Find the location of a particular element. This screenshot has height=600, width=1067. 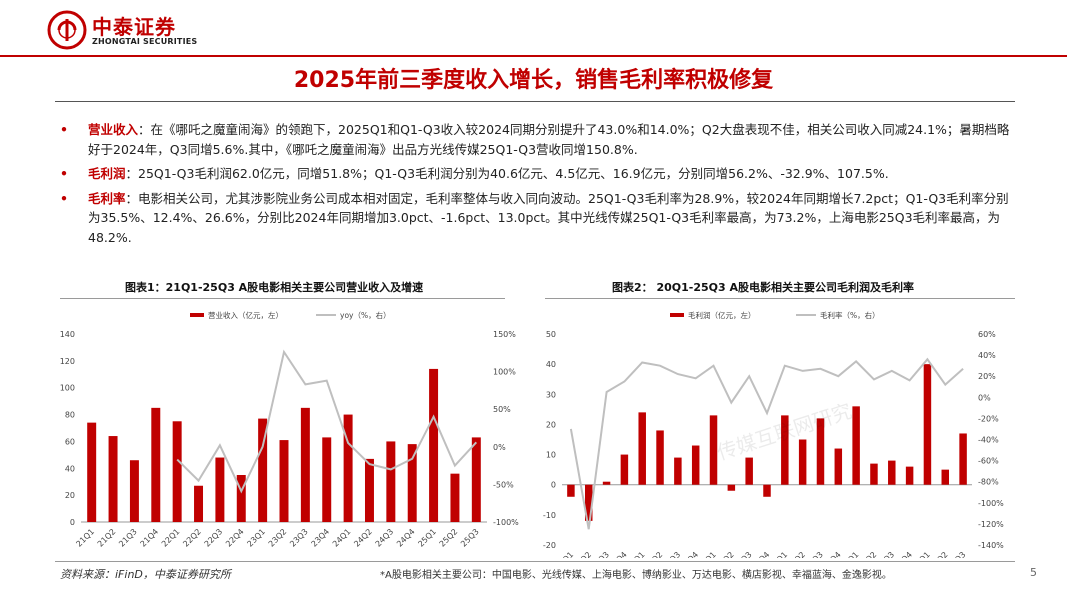

y-left-tick-label: 20 is located at coordinates (551, 424).